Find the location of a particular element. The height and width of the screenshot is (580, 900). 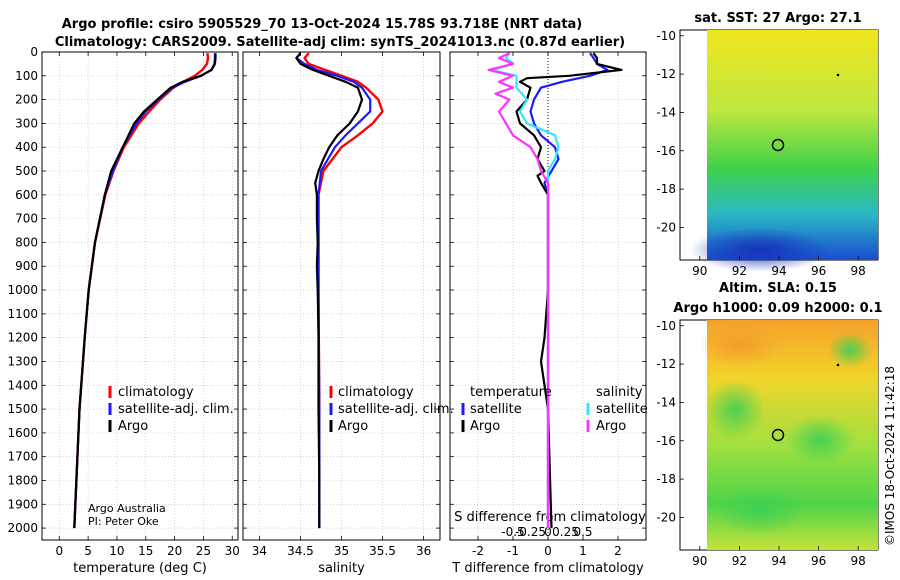

temperature-legend: climatology satellite-adj. clim. Argo is located at coordinates (171, 409).